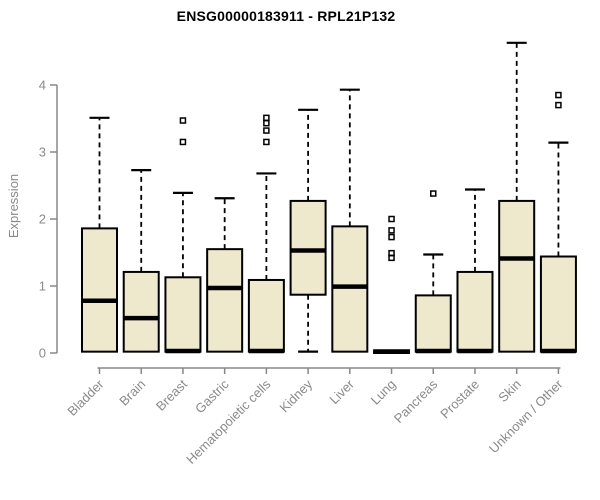  Describe the element at coordinates (225, 300) in the screenshot. I see `box-gastric` at that location.